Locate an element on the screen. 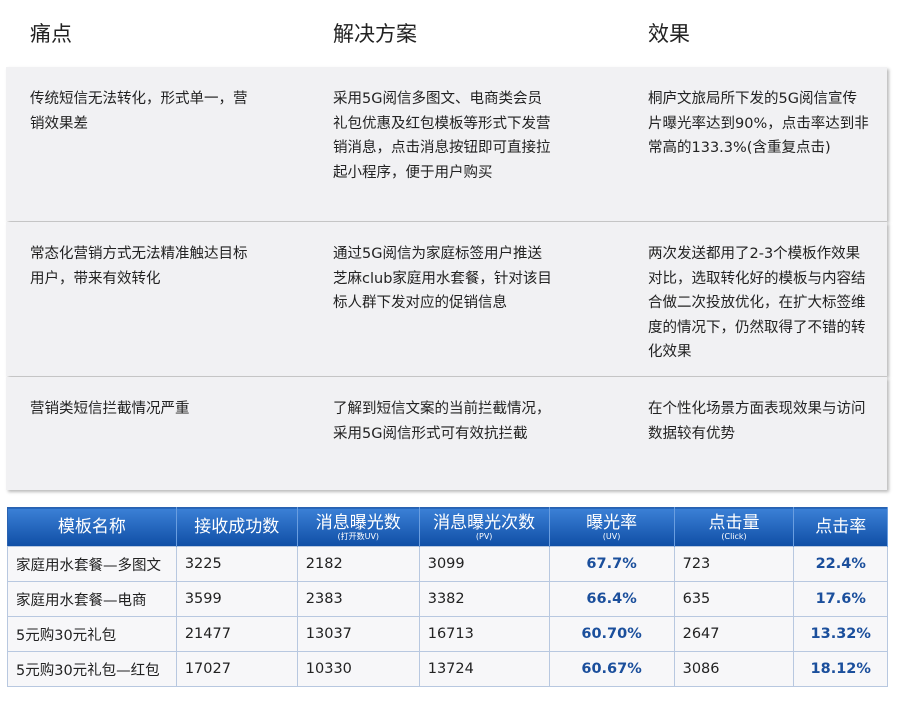 This screenshot has width=912, height=705. cell: 635 is located at coordinates (734, 599).